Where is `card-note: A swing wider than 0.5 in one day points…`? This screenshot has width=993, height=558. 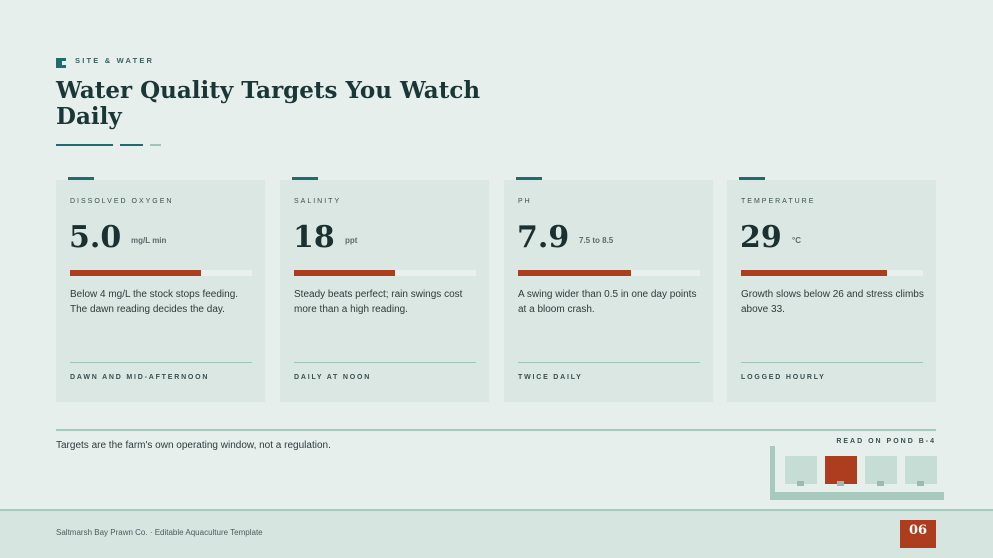 card-note: A swing wider than 0.5 in one day points… is located at coordinates (607, 302).